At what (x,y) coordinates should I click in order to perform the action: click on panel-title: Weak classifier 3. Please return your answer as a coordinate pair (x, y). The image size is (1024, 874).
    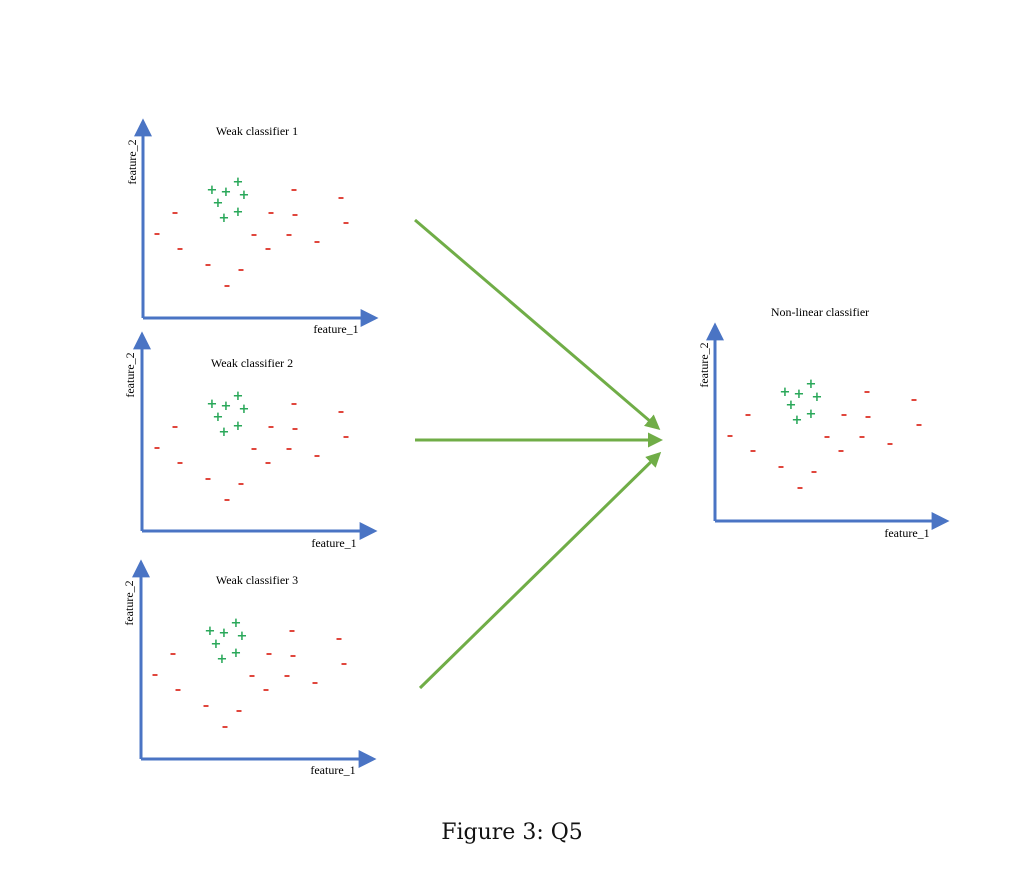
    Looking at the image, I should click on (257, 580).